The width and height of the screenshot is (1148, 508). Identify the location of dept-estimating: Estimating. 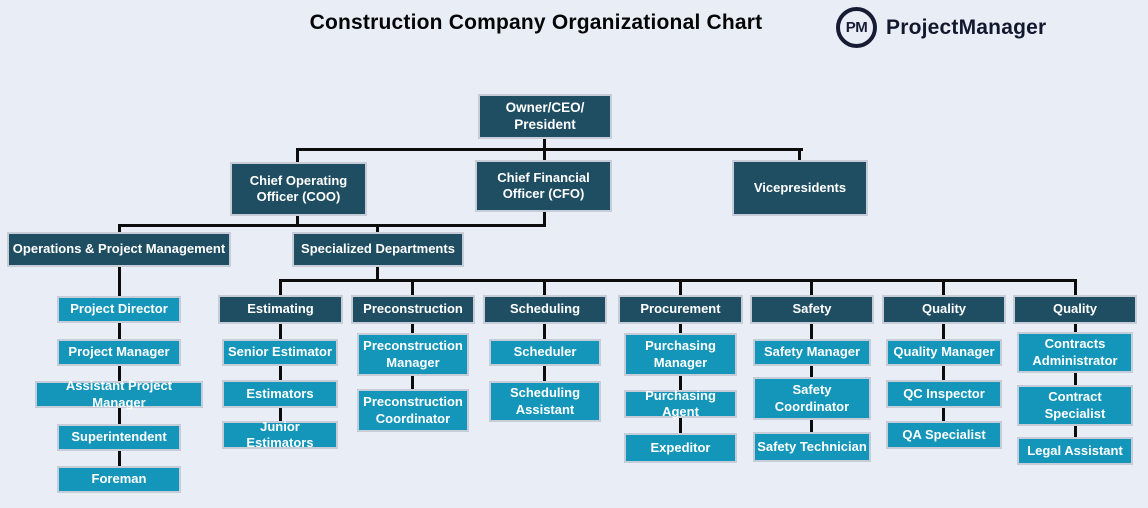
(280, 309).